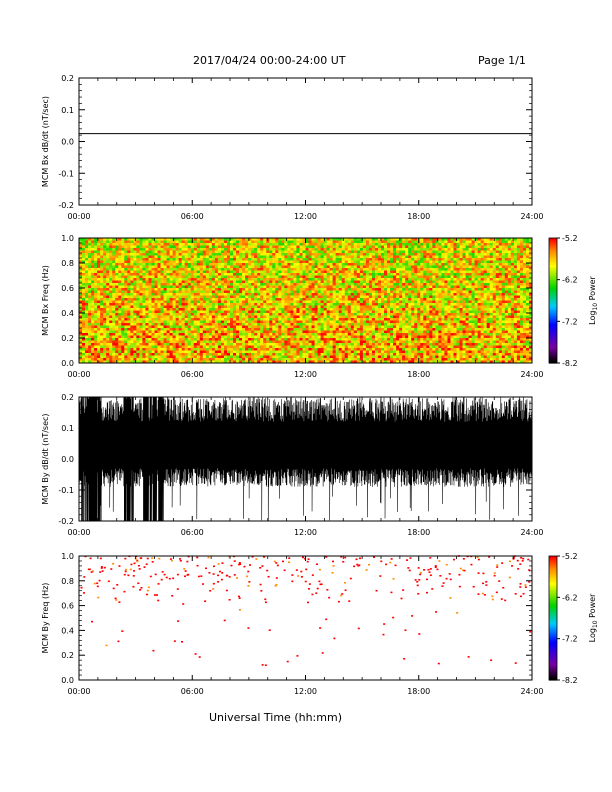 This screenshot has height=792, width=612. I want to click on y-tick-label-1: -0.2, so click(66, 205).